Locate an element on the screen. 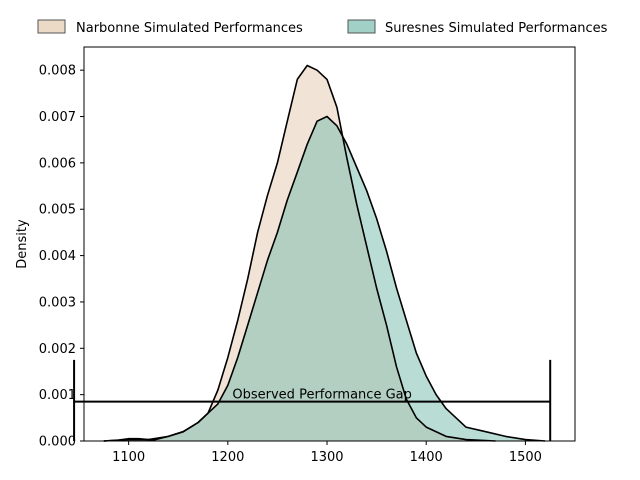  legend-swatch-suresnes is located at coordinates (361, 26).